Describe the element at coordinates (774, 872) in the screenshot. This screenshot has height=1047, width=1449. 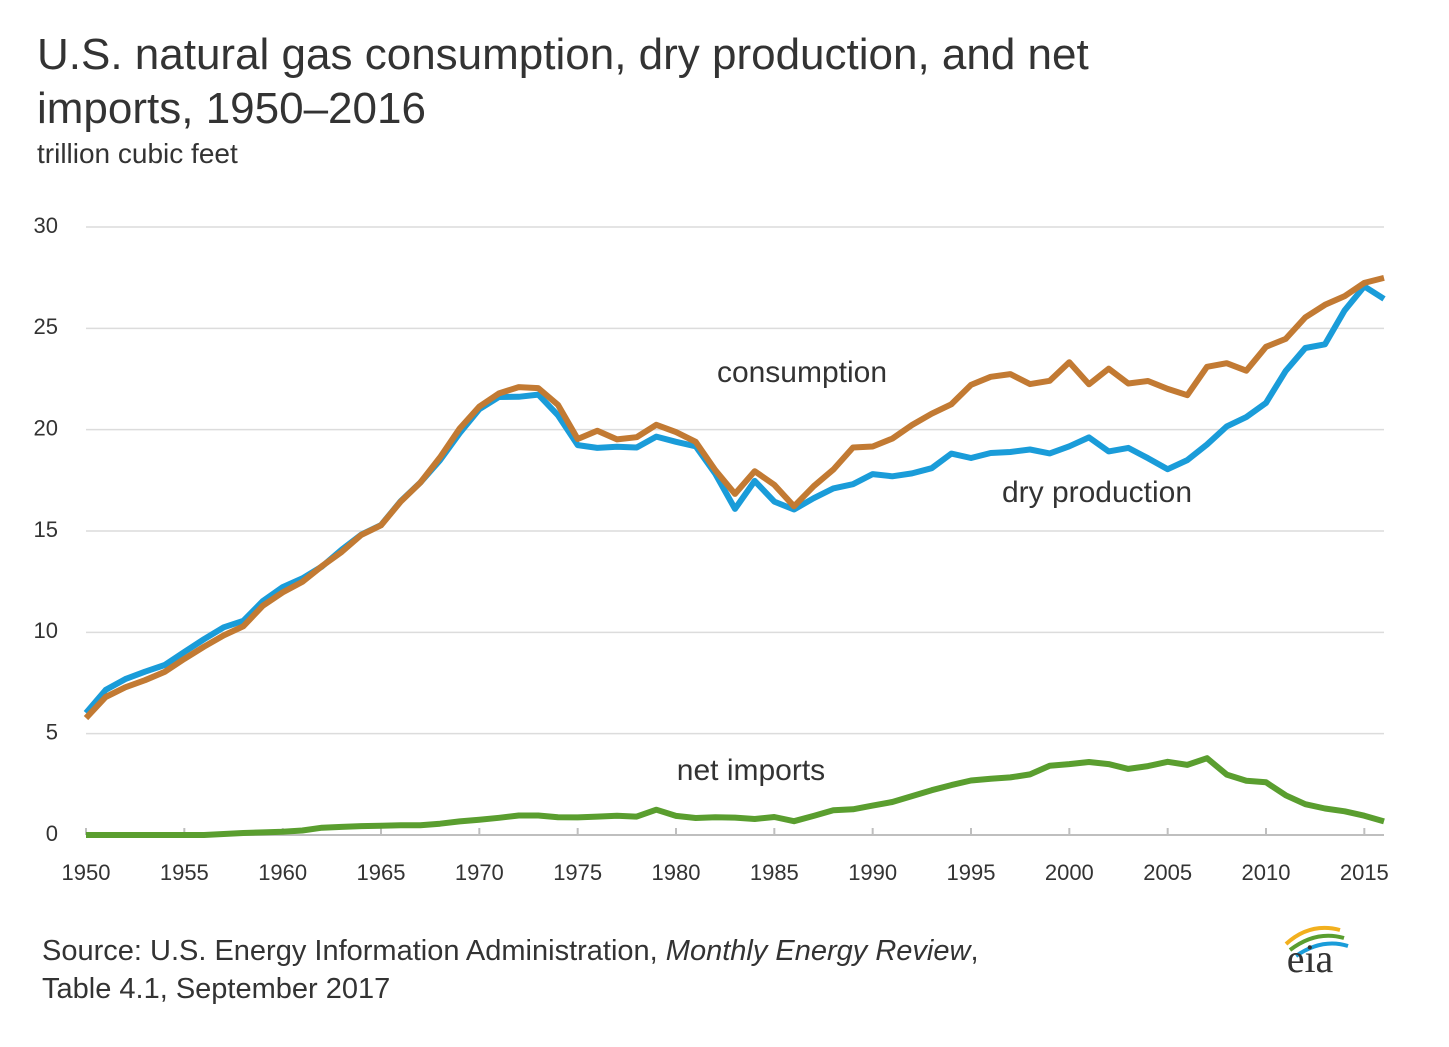
I see `x-tick-label: 1985` at that location.